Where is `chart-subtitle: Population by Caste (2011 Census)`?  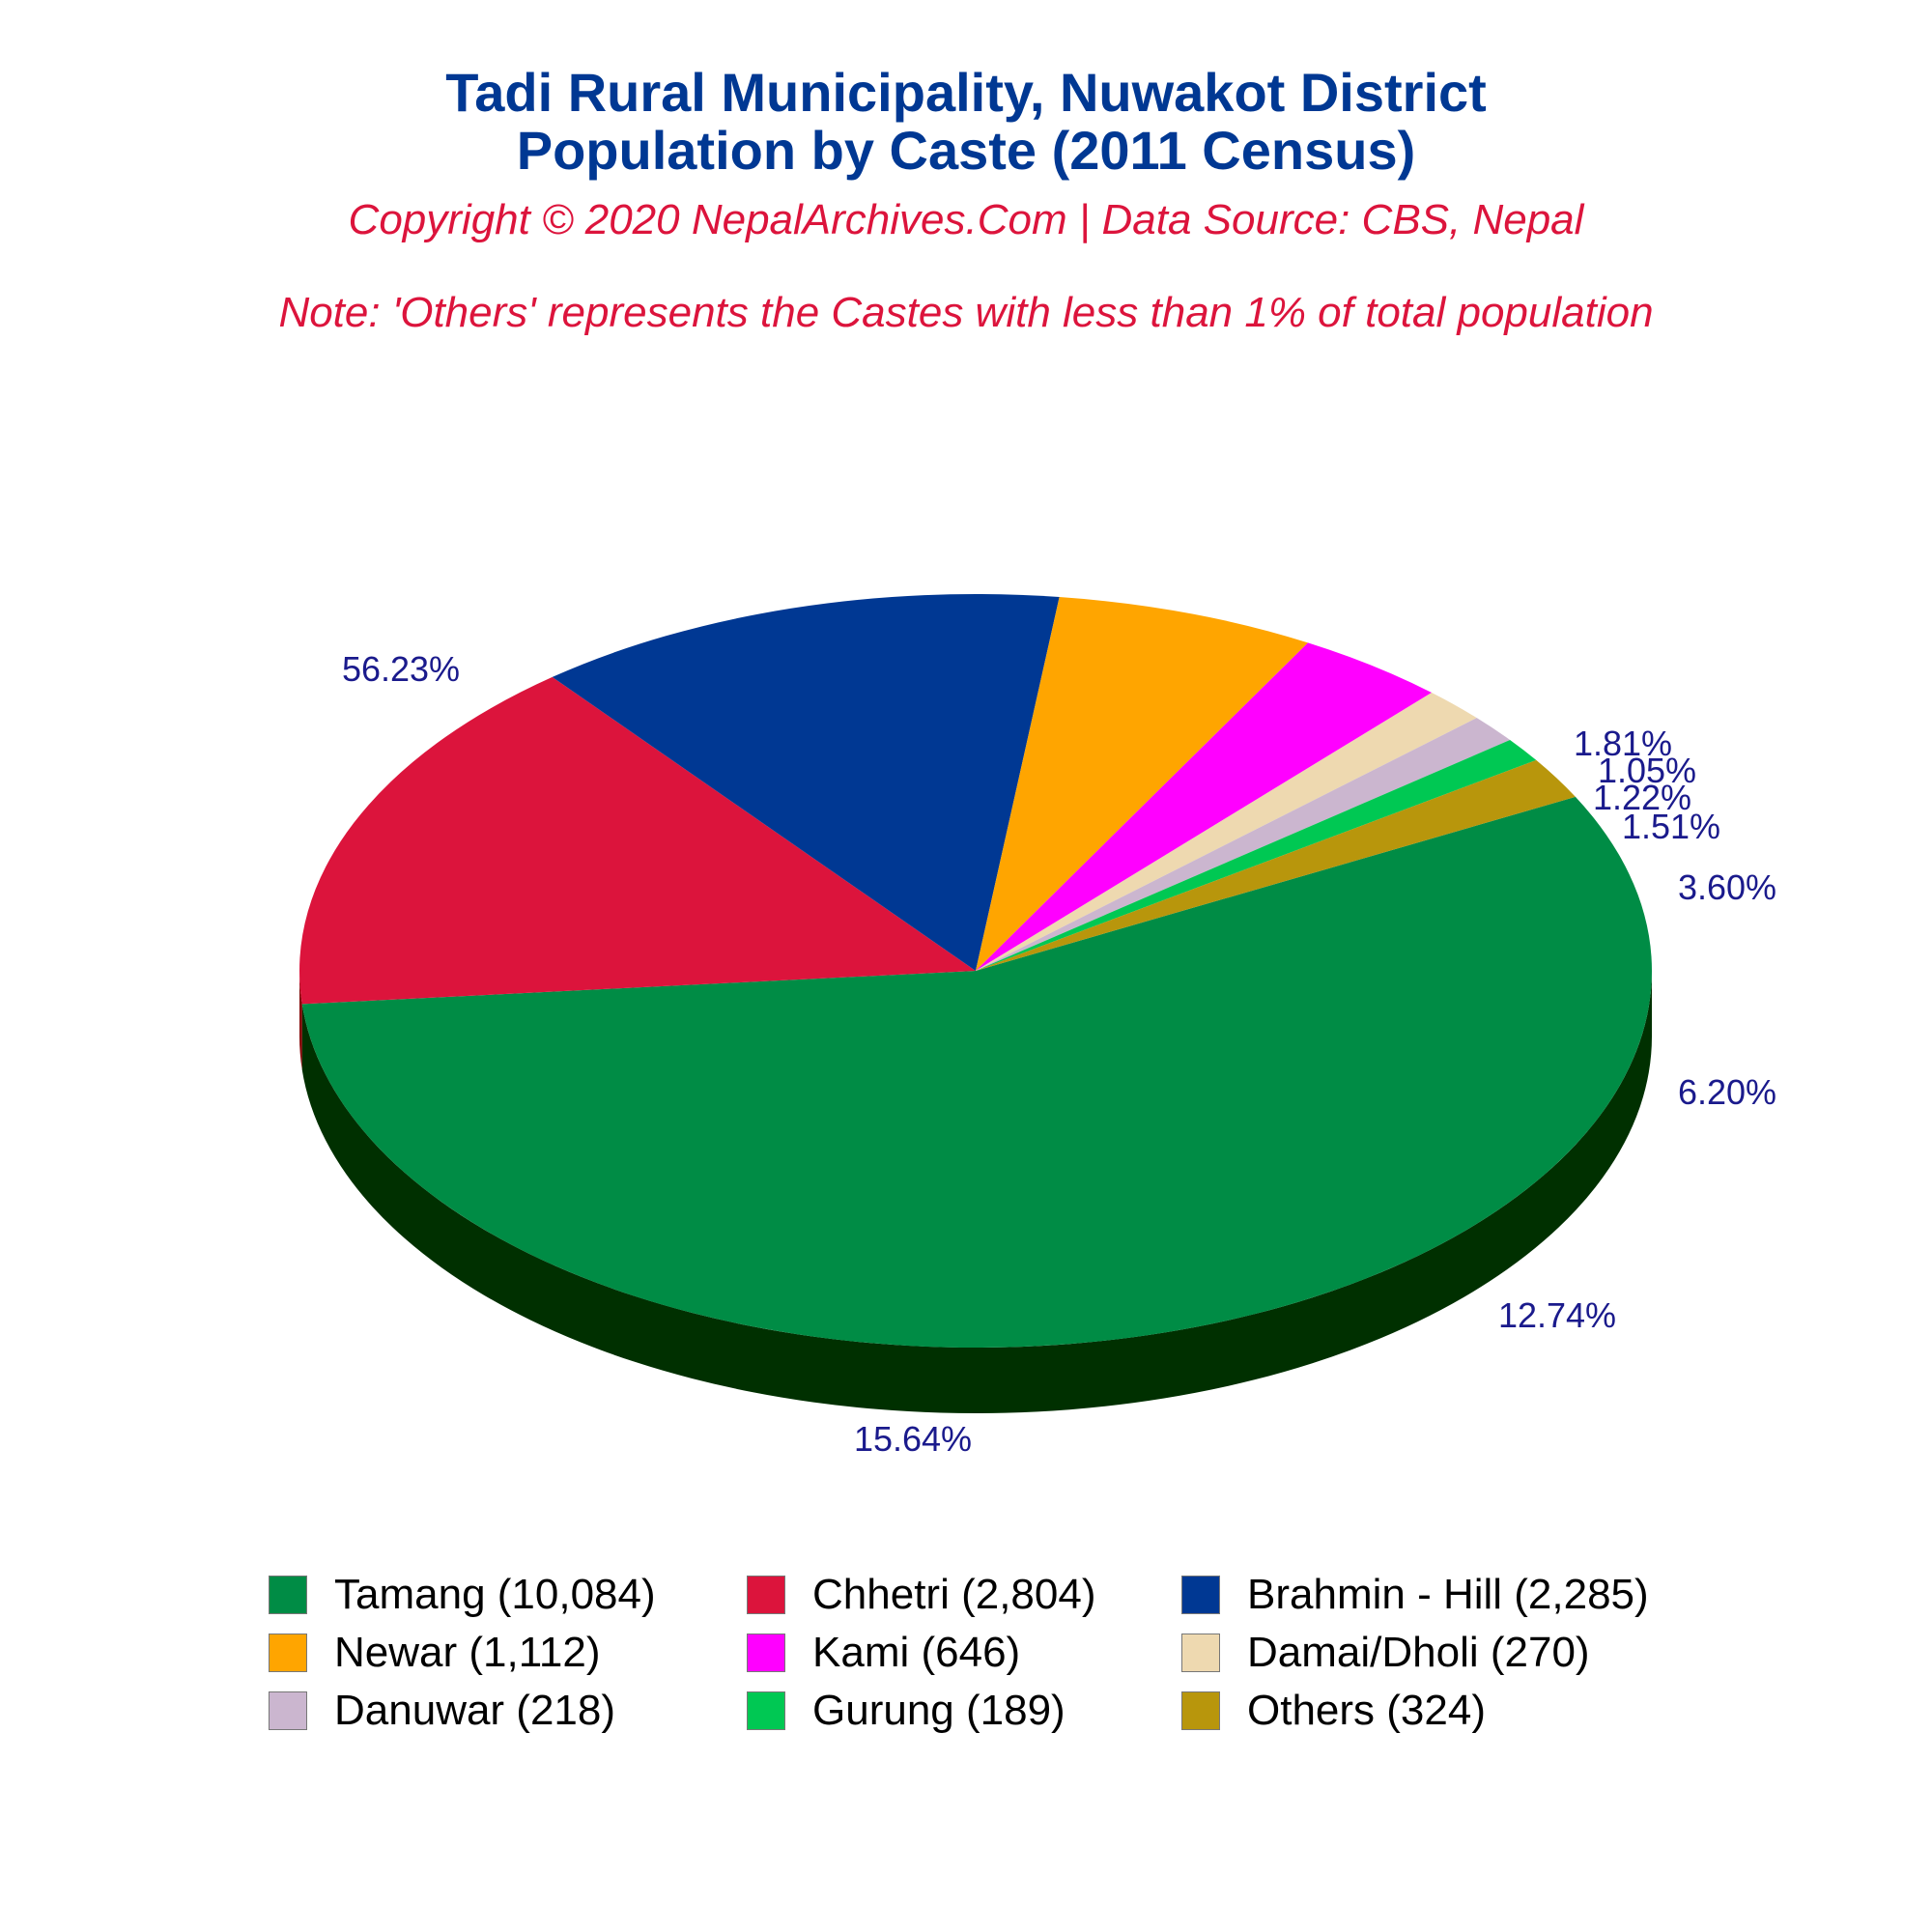 chart-subtitle: Population by Caste (2011 Census) is located at coordinates (966, 150).